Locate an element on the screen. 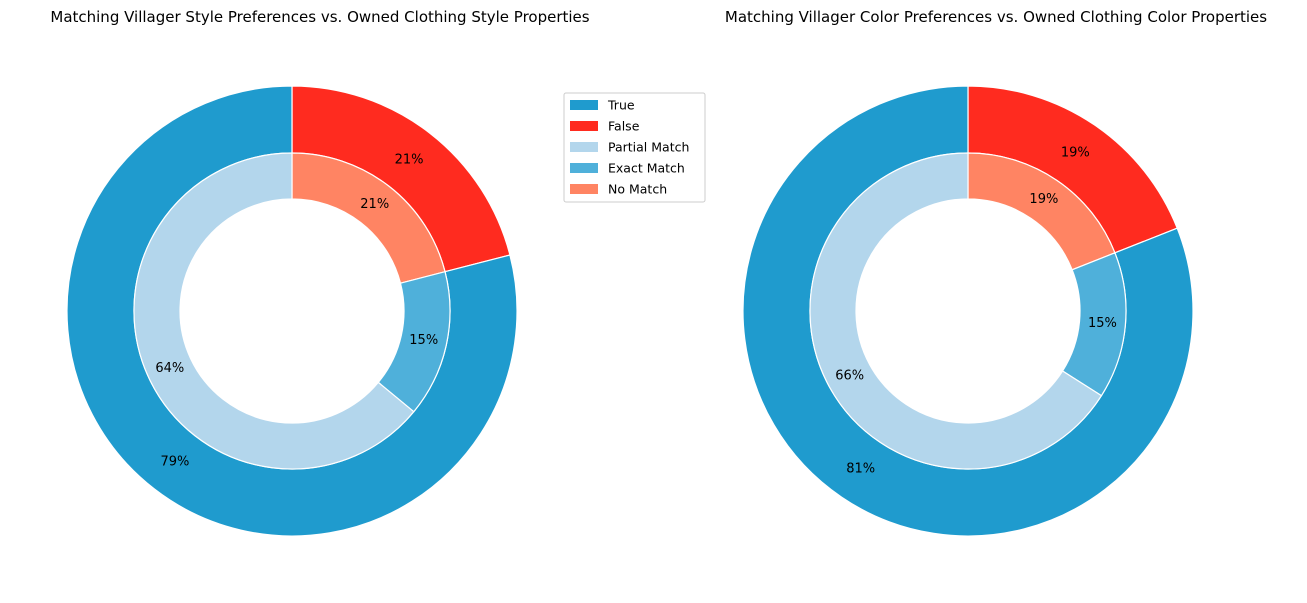 This screenshot has width=1307, height=603. legend-label-partial-match: Partial Match is located at coordinates (648, 147).